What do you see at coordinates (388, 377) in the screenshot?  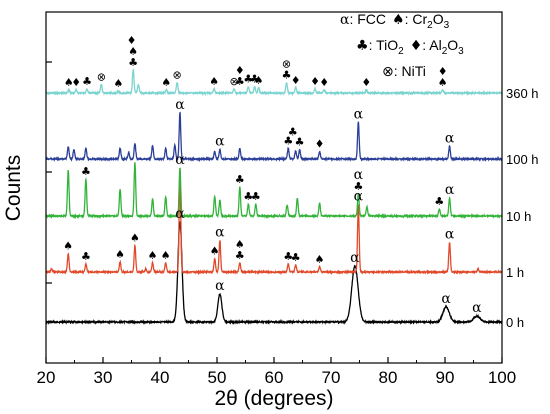 I see `x-tick-label-80: 80` at bounding box center [388, 377].